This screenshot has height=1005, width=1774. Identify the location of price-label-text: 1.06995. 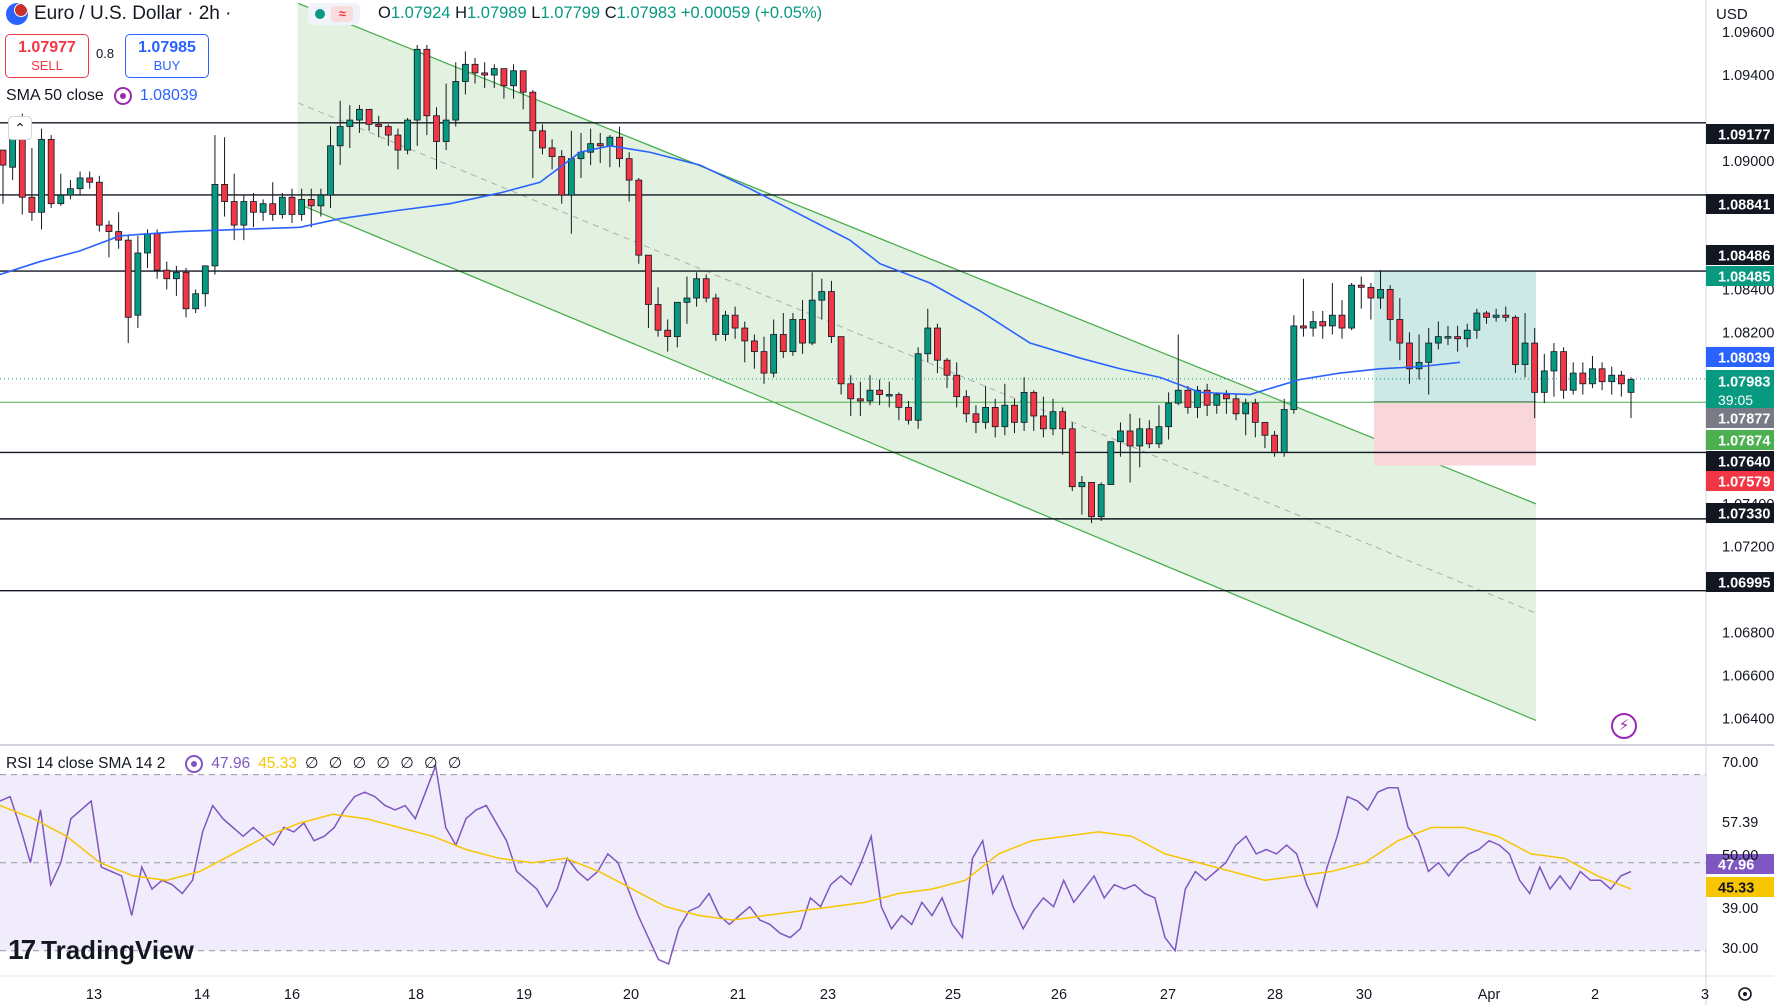
(1744, 584).